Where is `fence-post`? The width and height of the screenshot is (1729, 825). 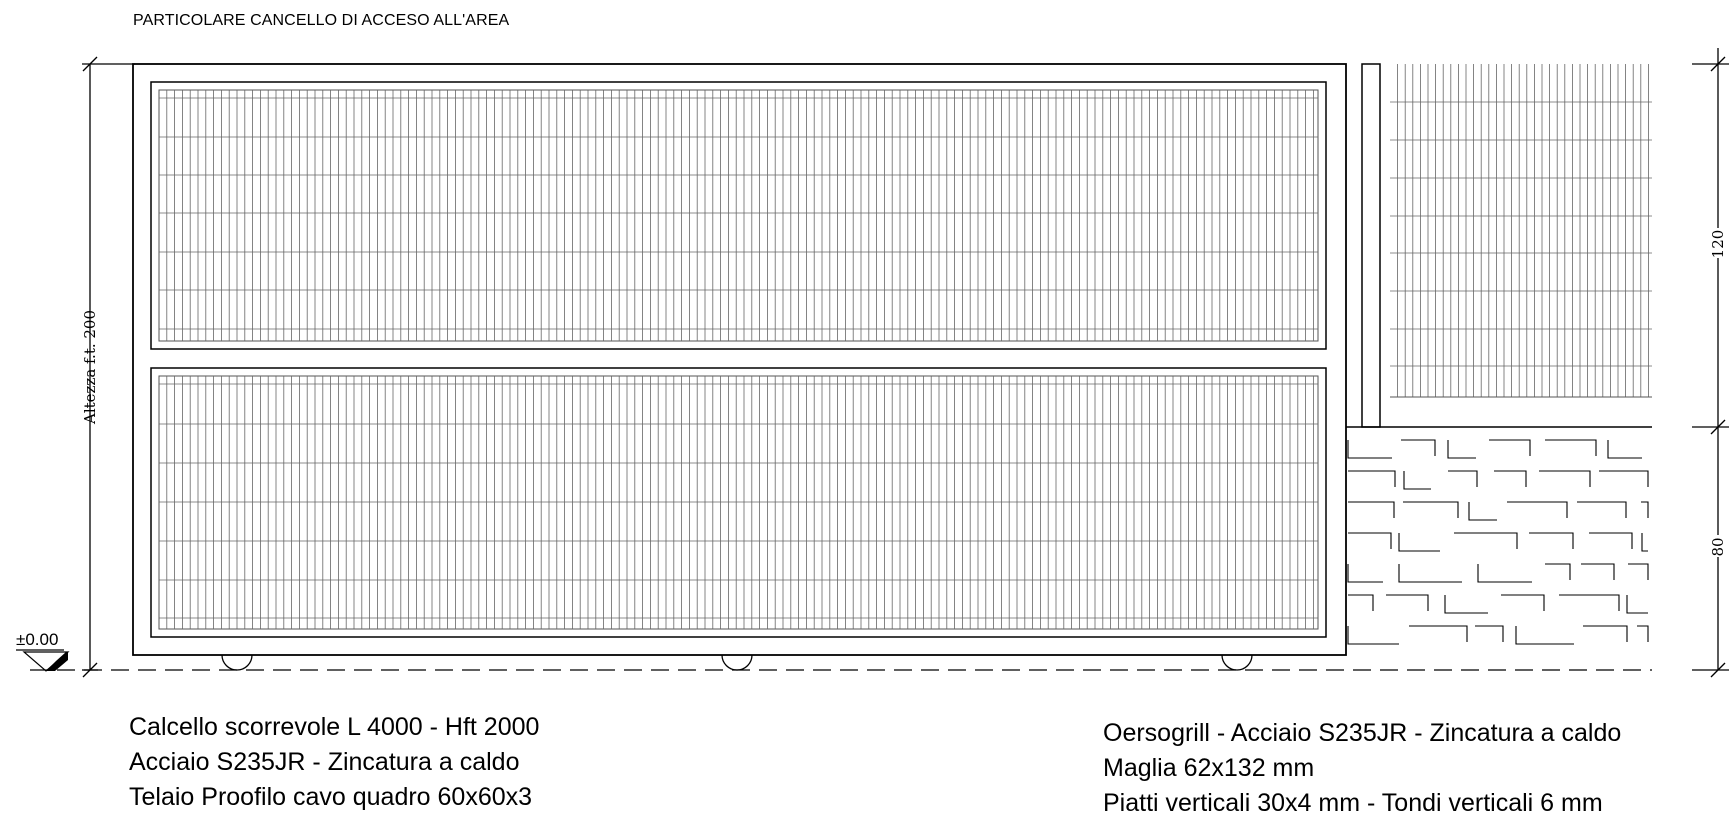 fence-post is located at coordinates (1371, 245).